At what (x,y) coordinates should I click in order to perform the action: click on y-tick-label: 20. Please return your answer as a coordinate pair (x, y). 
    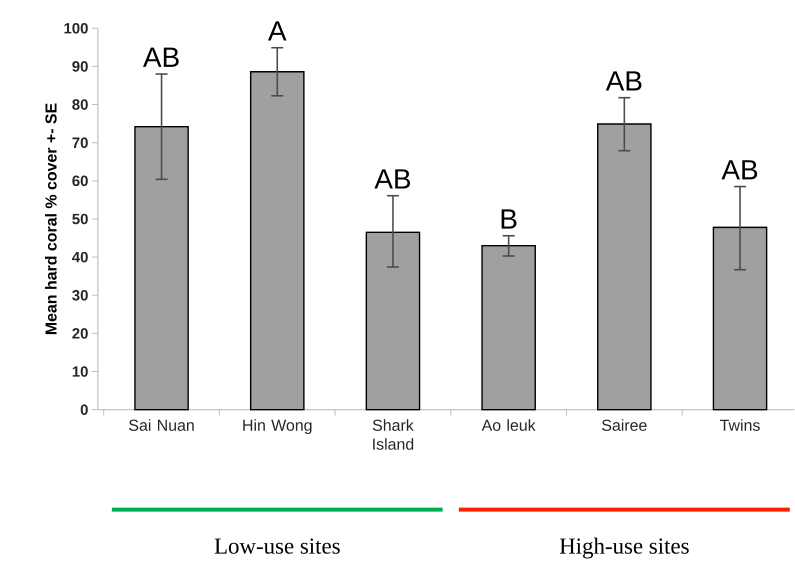
    Looking at the image, I should click on (80, 333).